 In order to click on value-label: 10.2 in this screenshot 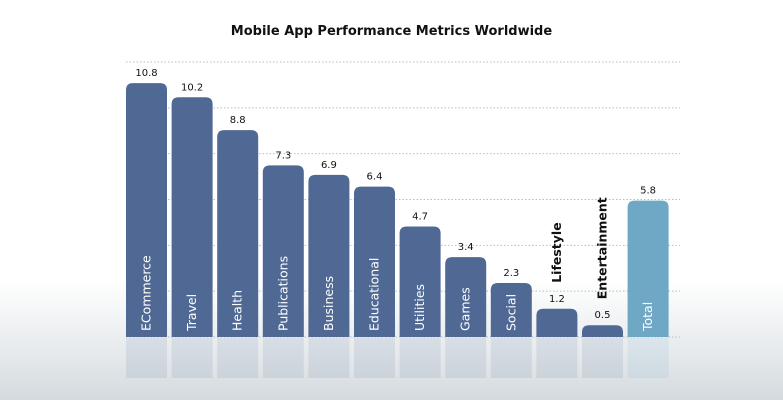, I will do `click(192, 87)`.